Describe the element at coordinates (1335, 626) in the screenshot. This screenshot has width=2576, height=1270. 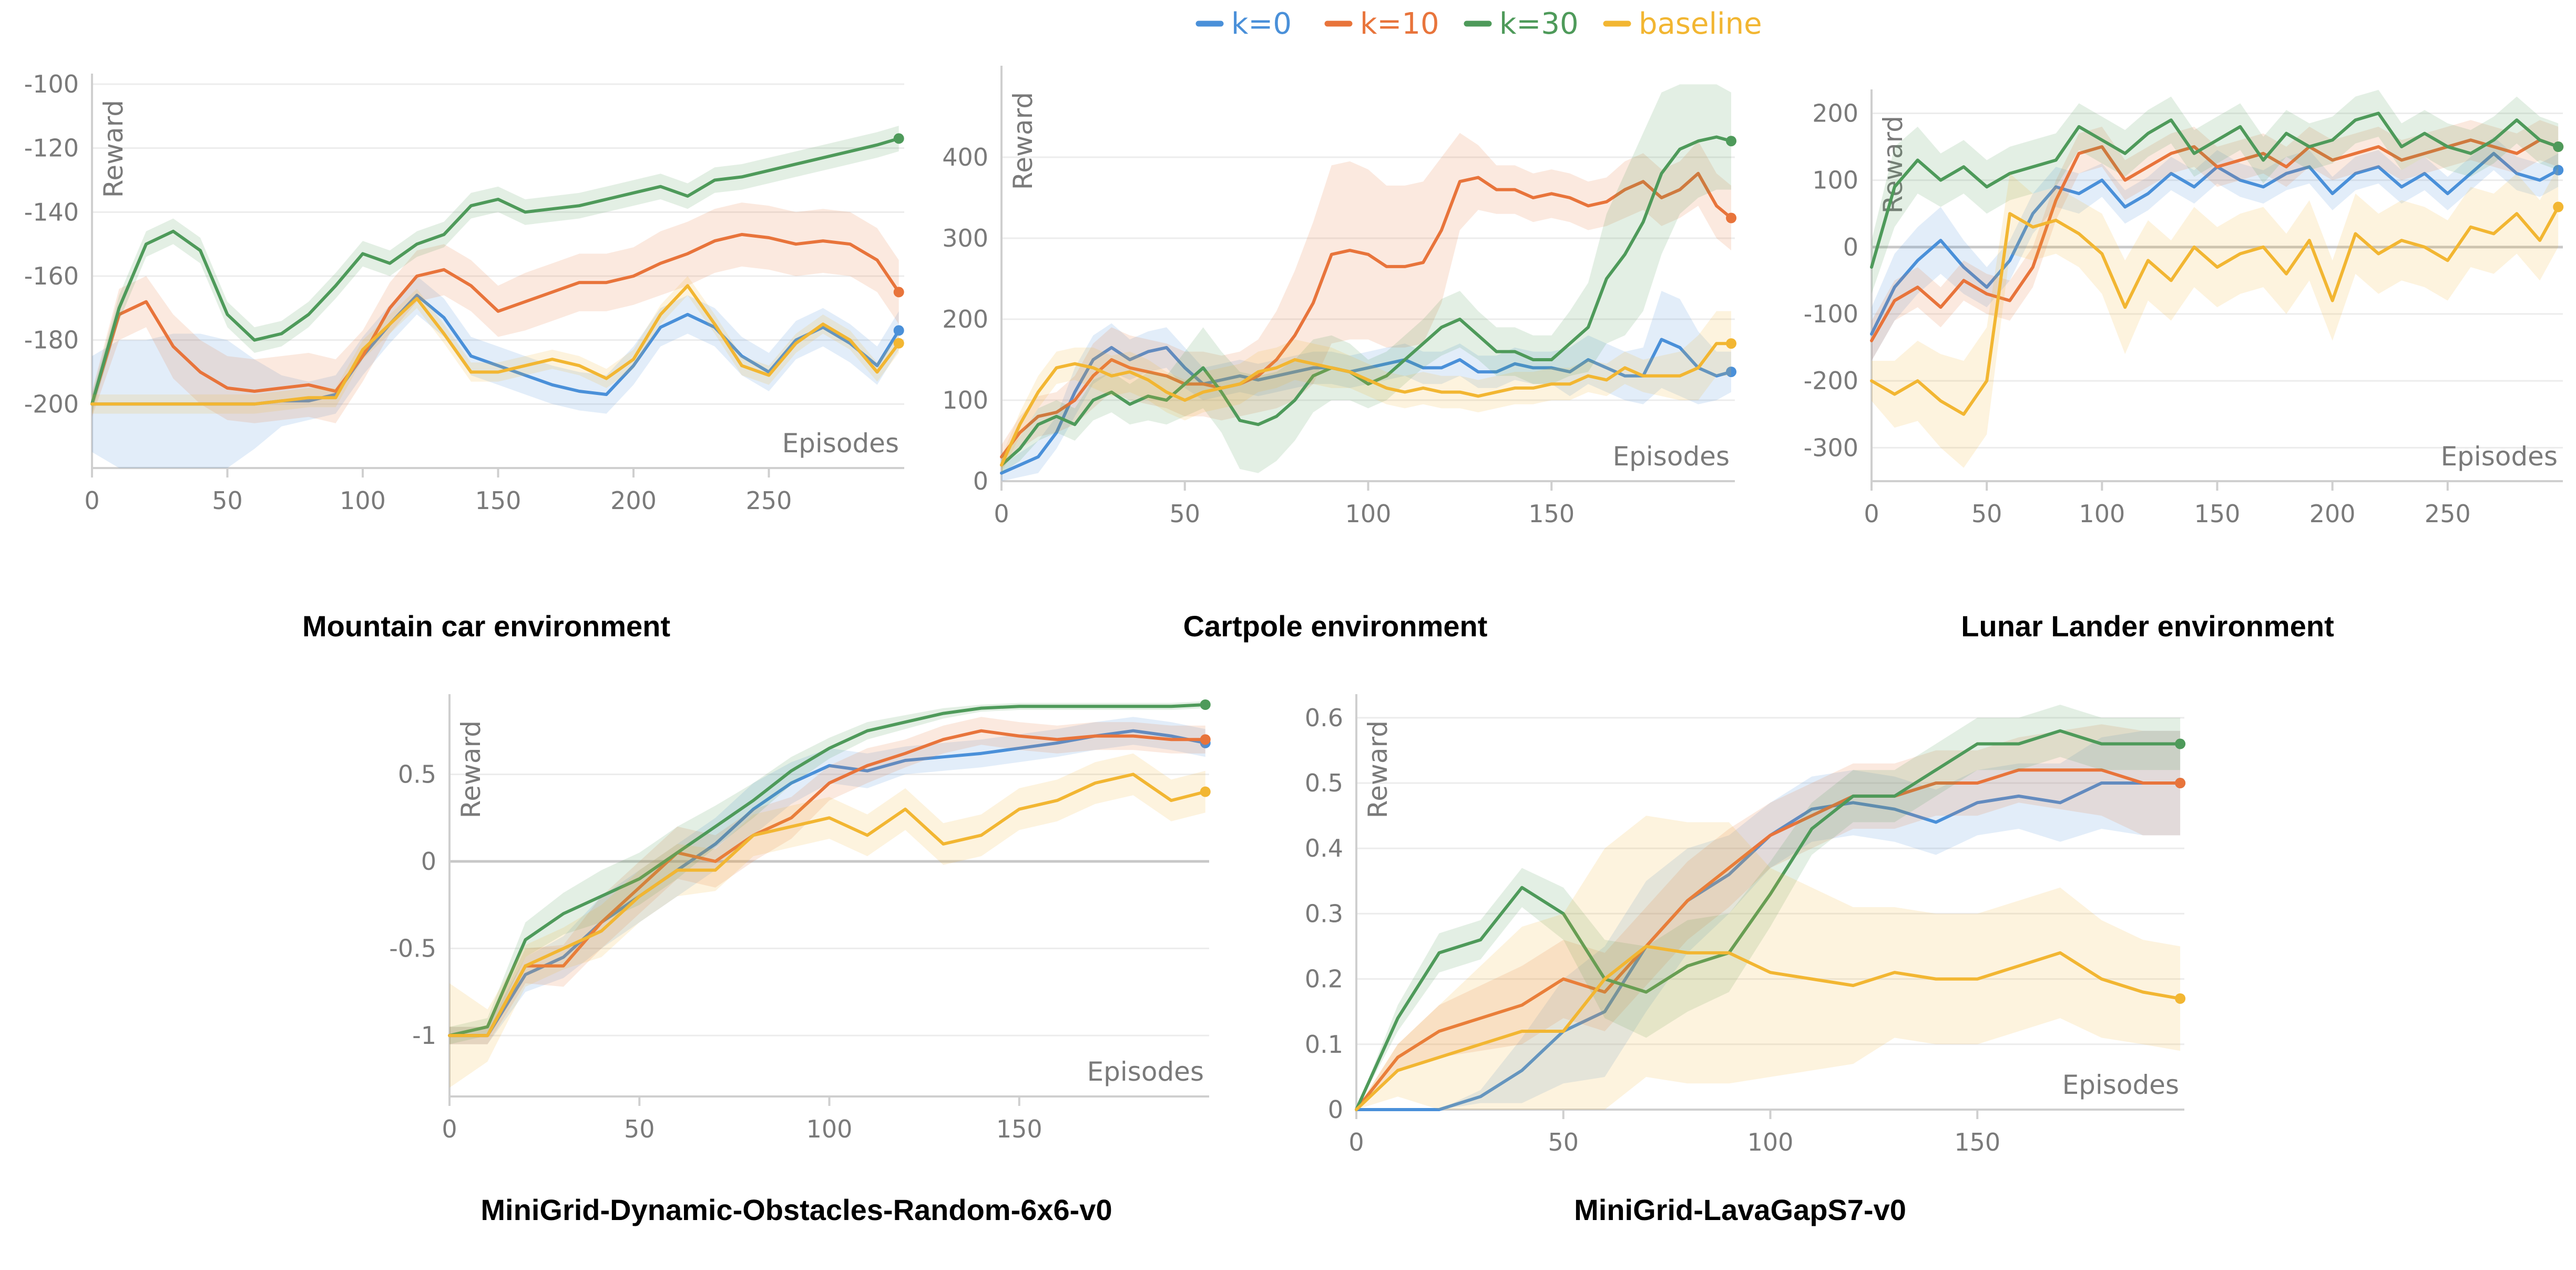
I see `chart-caption: Cartpole environment` at that location.